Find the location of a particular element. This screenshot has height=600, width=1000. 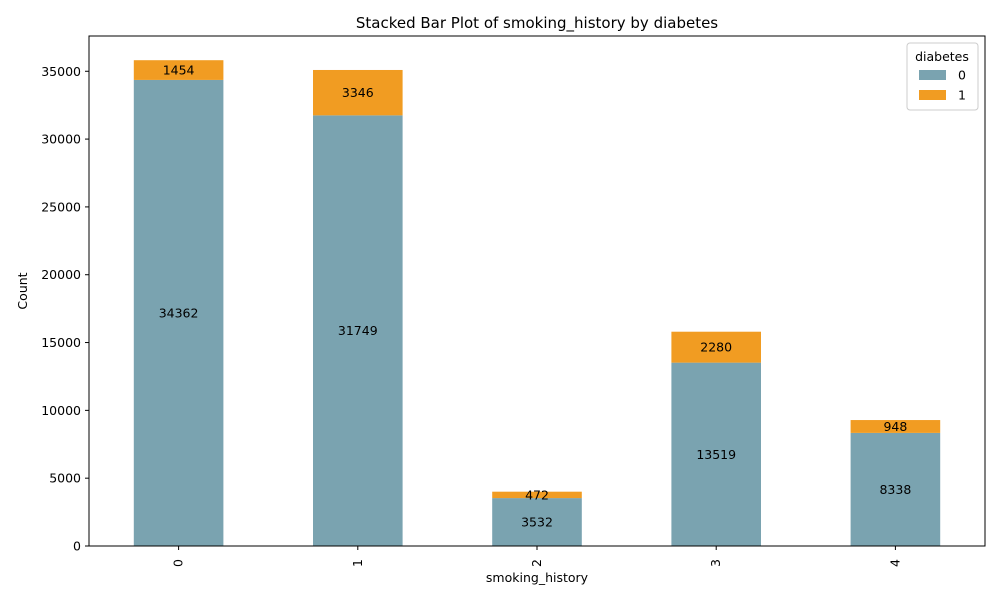

bar-value-label: 948 is located at coordinates (895, 426).